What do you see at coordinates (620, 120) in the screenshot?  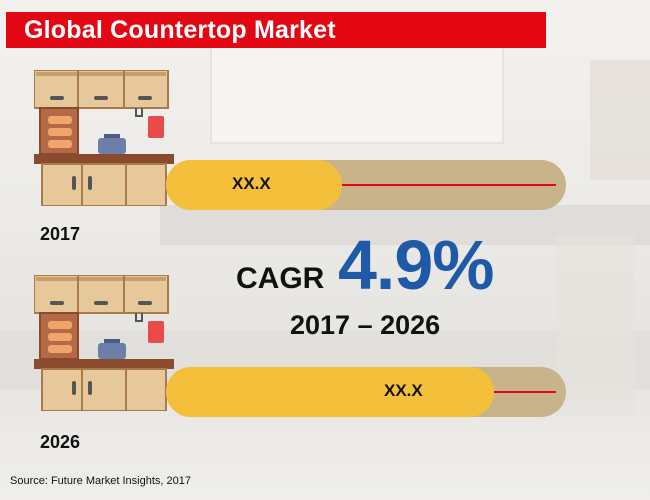 I see `background-cabinet` at bounding box center [620, 120].